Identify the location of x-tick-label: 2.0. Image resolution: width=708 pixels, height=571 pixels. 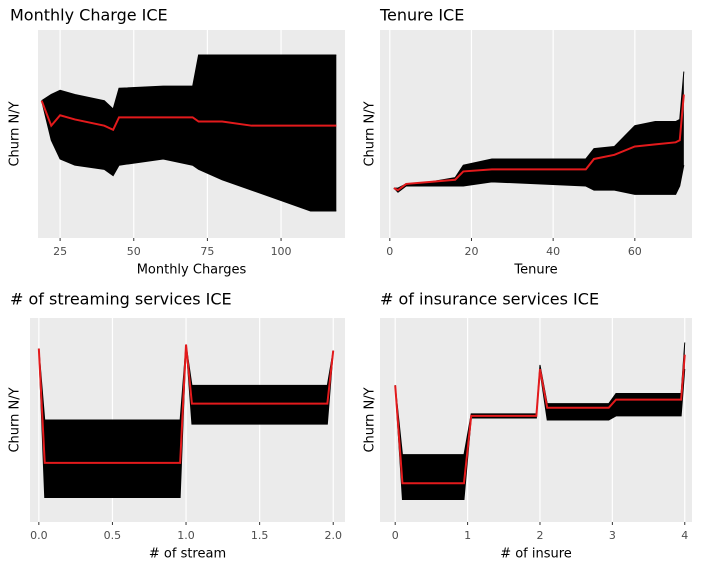
(333, 535).